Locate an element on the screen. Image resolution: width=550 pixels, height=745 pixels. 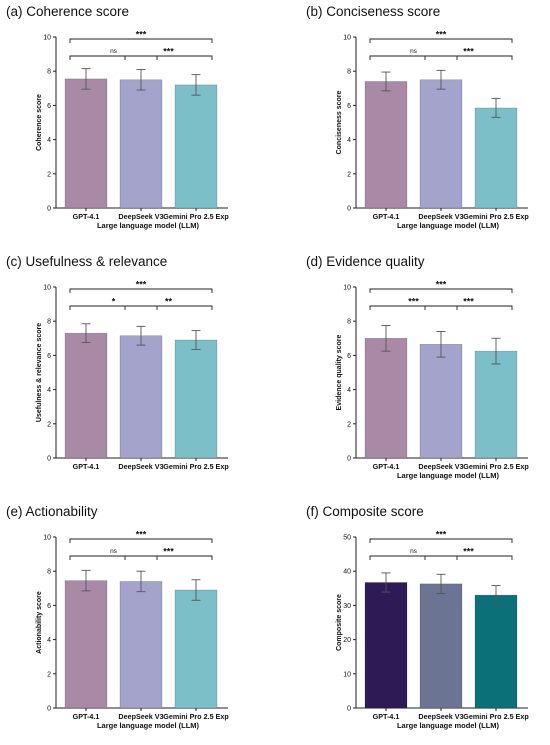
y-tick-label: 30 is located at coordinates (347, 606).